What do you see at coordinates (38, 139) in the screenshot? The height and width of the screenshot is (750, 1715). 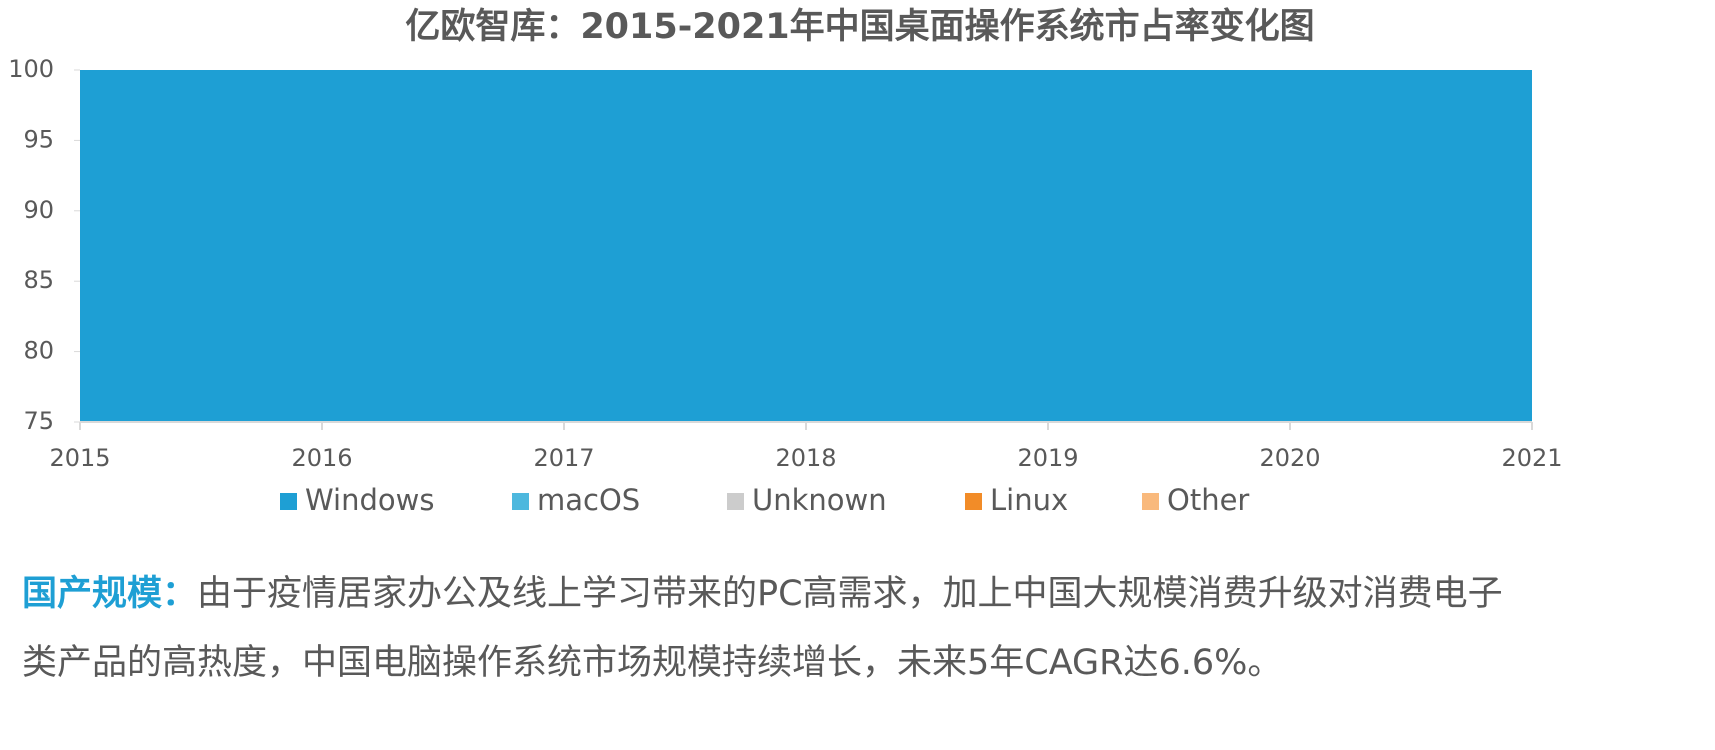 I see `y-tick-label: 95` at bounding box center [38, 139].